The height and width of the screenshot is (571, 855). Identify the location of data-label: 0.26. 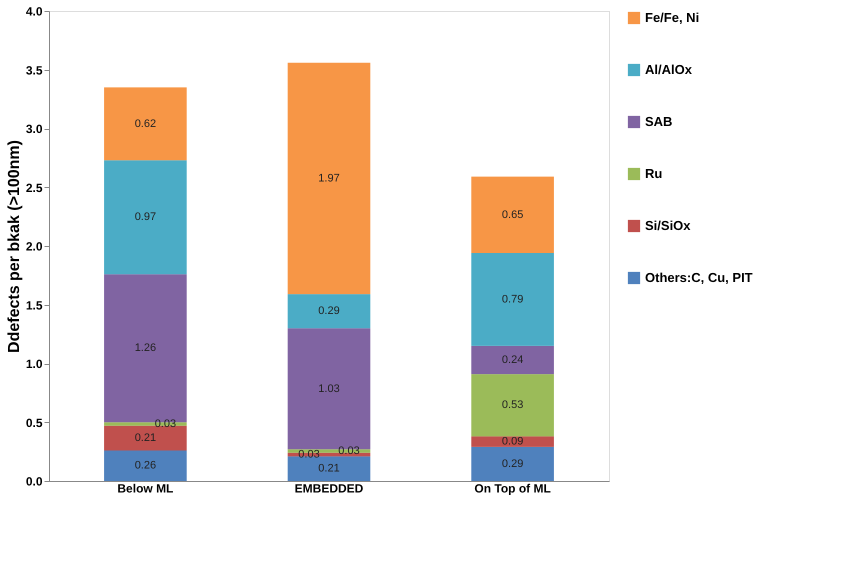
(145, 466).